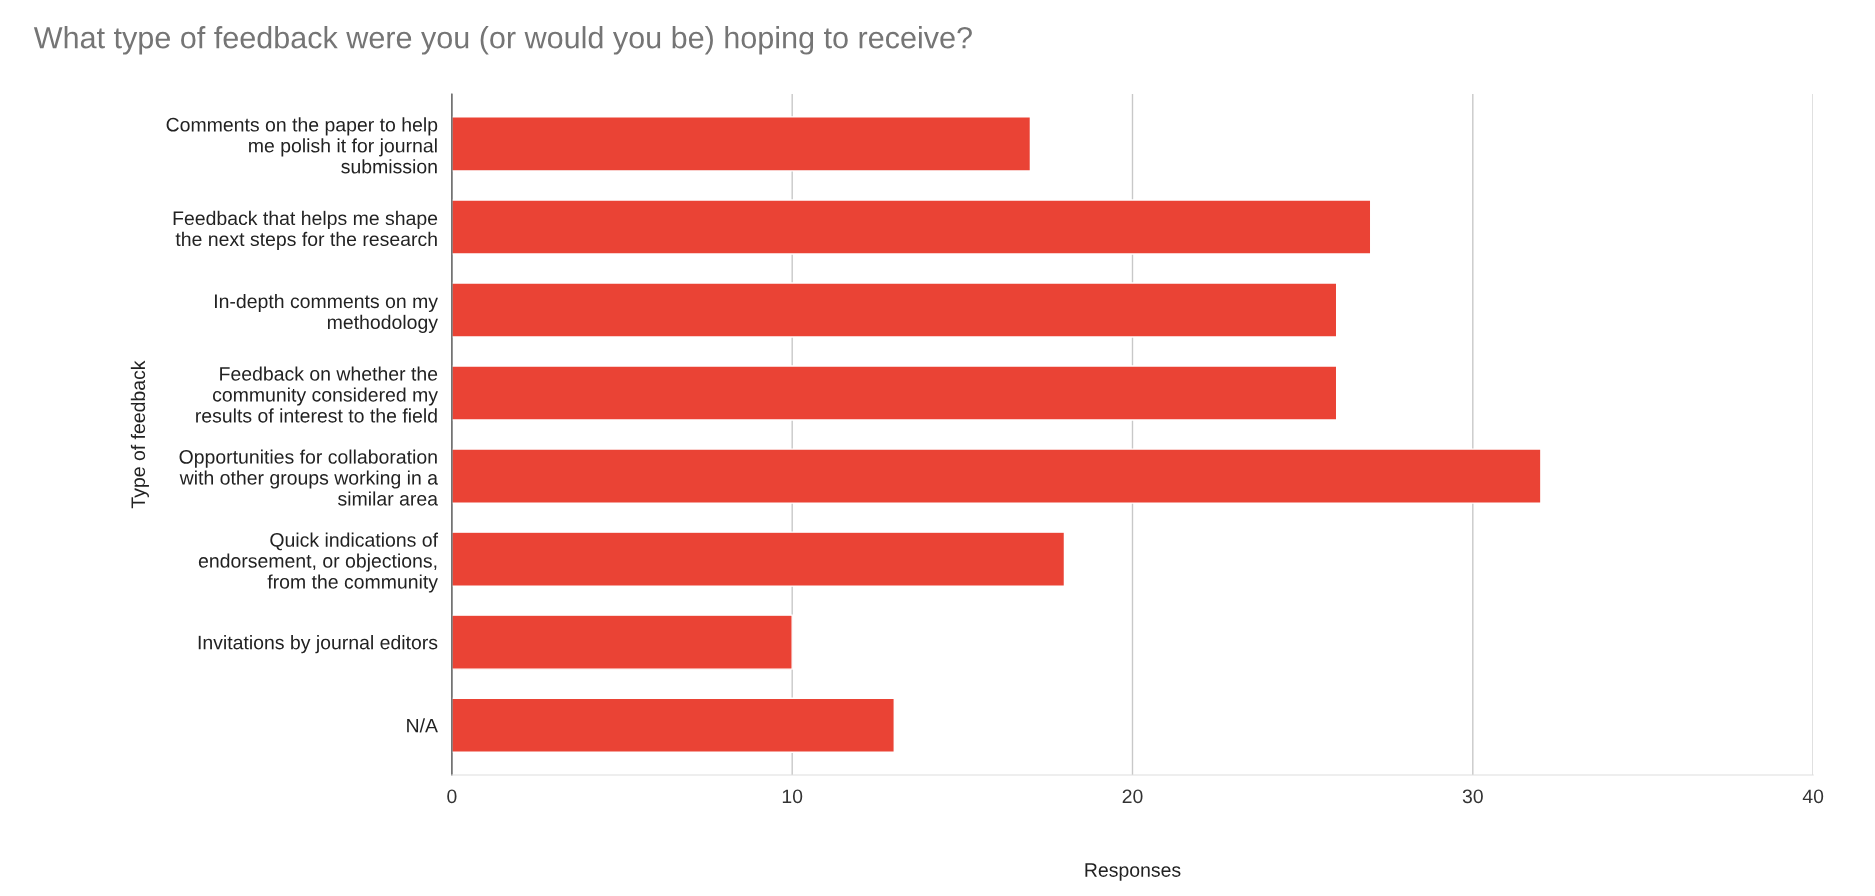 This screenshot has width=1875, height=896. What do you see at coordinates (302, 145) in the screenshot?
I see `y-tick-label: Comments on the paper to help me polish it for journal submission` at bounding box center [302, 145].